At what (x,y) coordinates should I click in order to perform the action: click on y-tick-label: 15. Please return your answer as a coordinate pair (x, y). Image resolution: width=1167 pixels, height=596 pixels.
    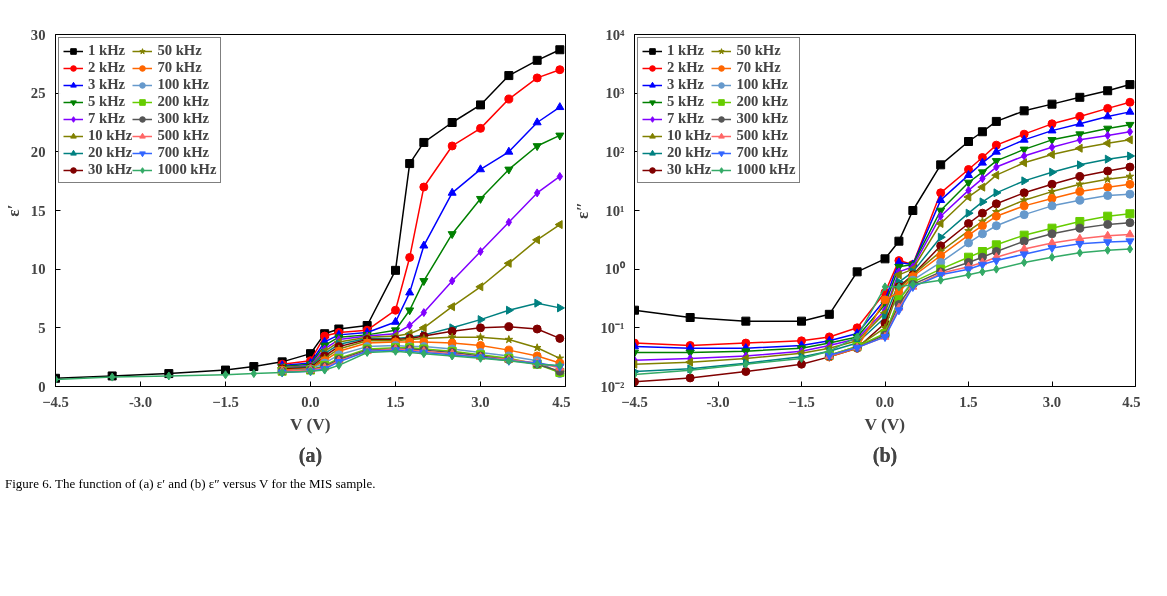
    Looking at the image, I should click on (38, 210).